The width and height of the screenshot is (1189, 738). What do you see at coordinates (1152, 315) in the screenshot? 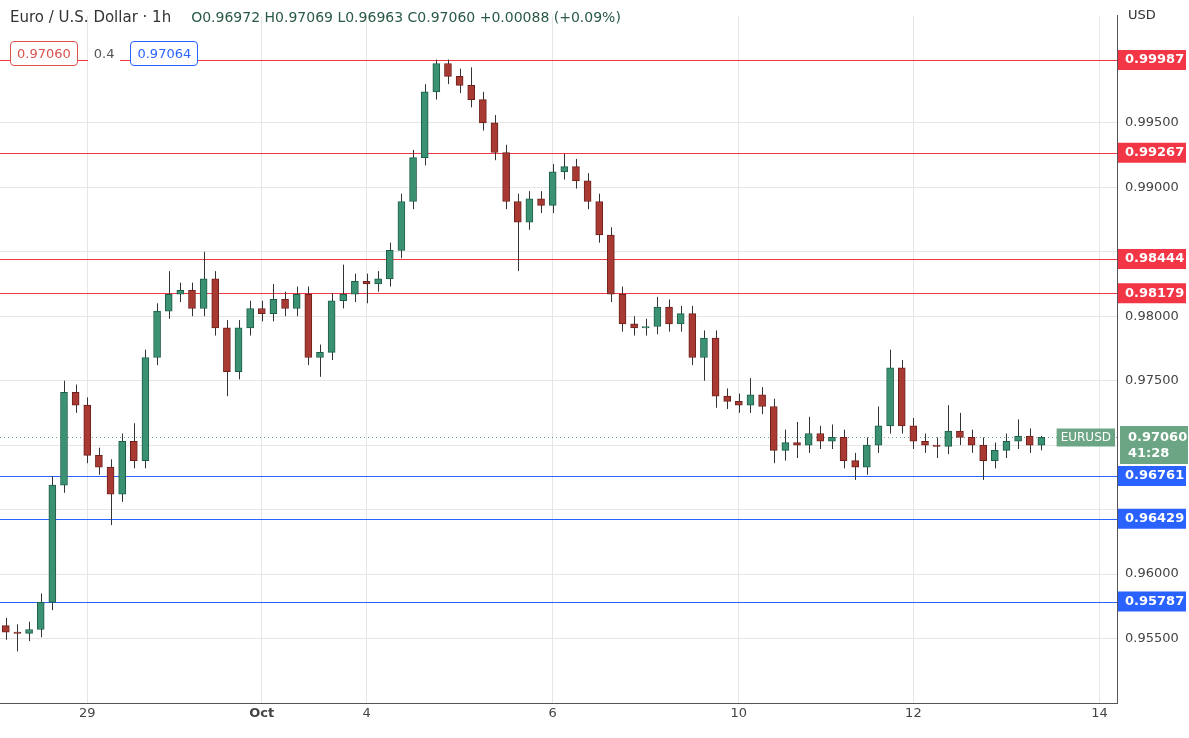
I see `y-tick-label: 0.98000` at bounding box center [1152, 315].